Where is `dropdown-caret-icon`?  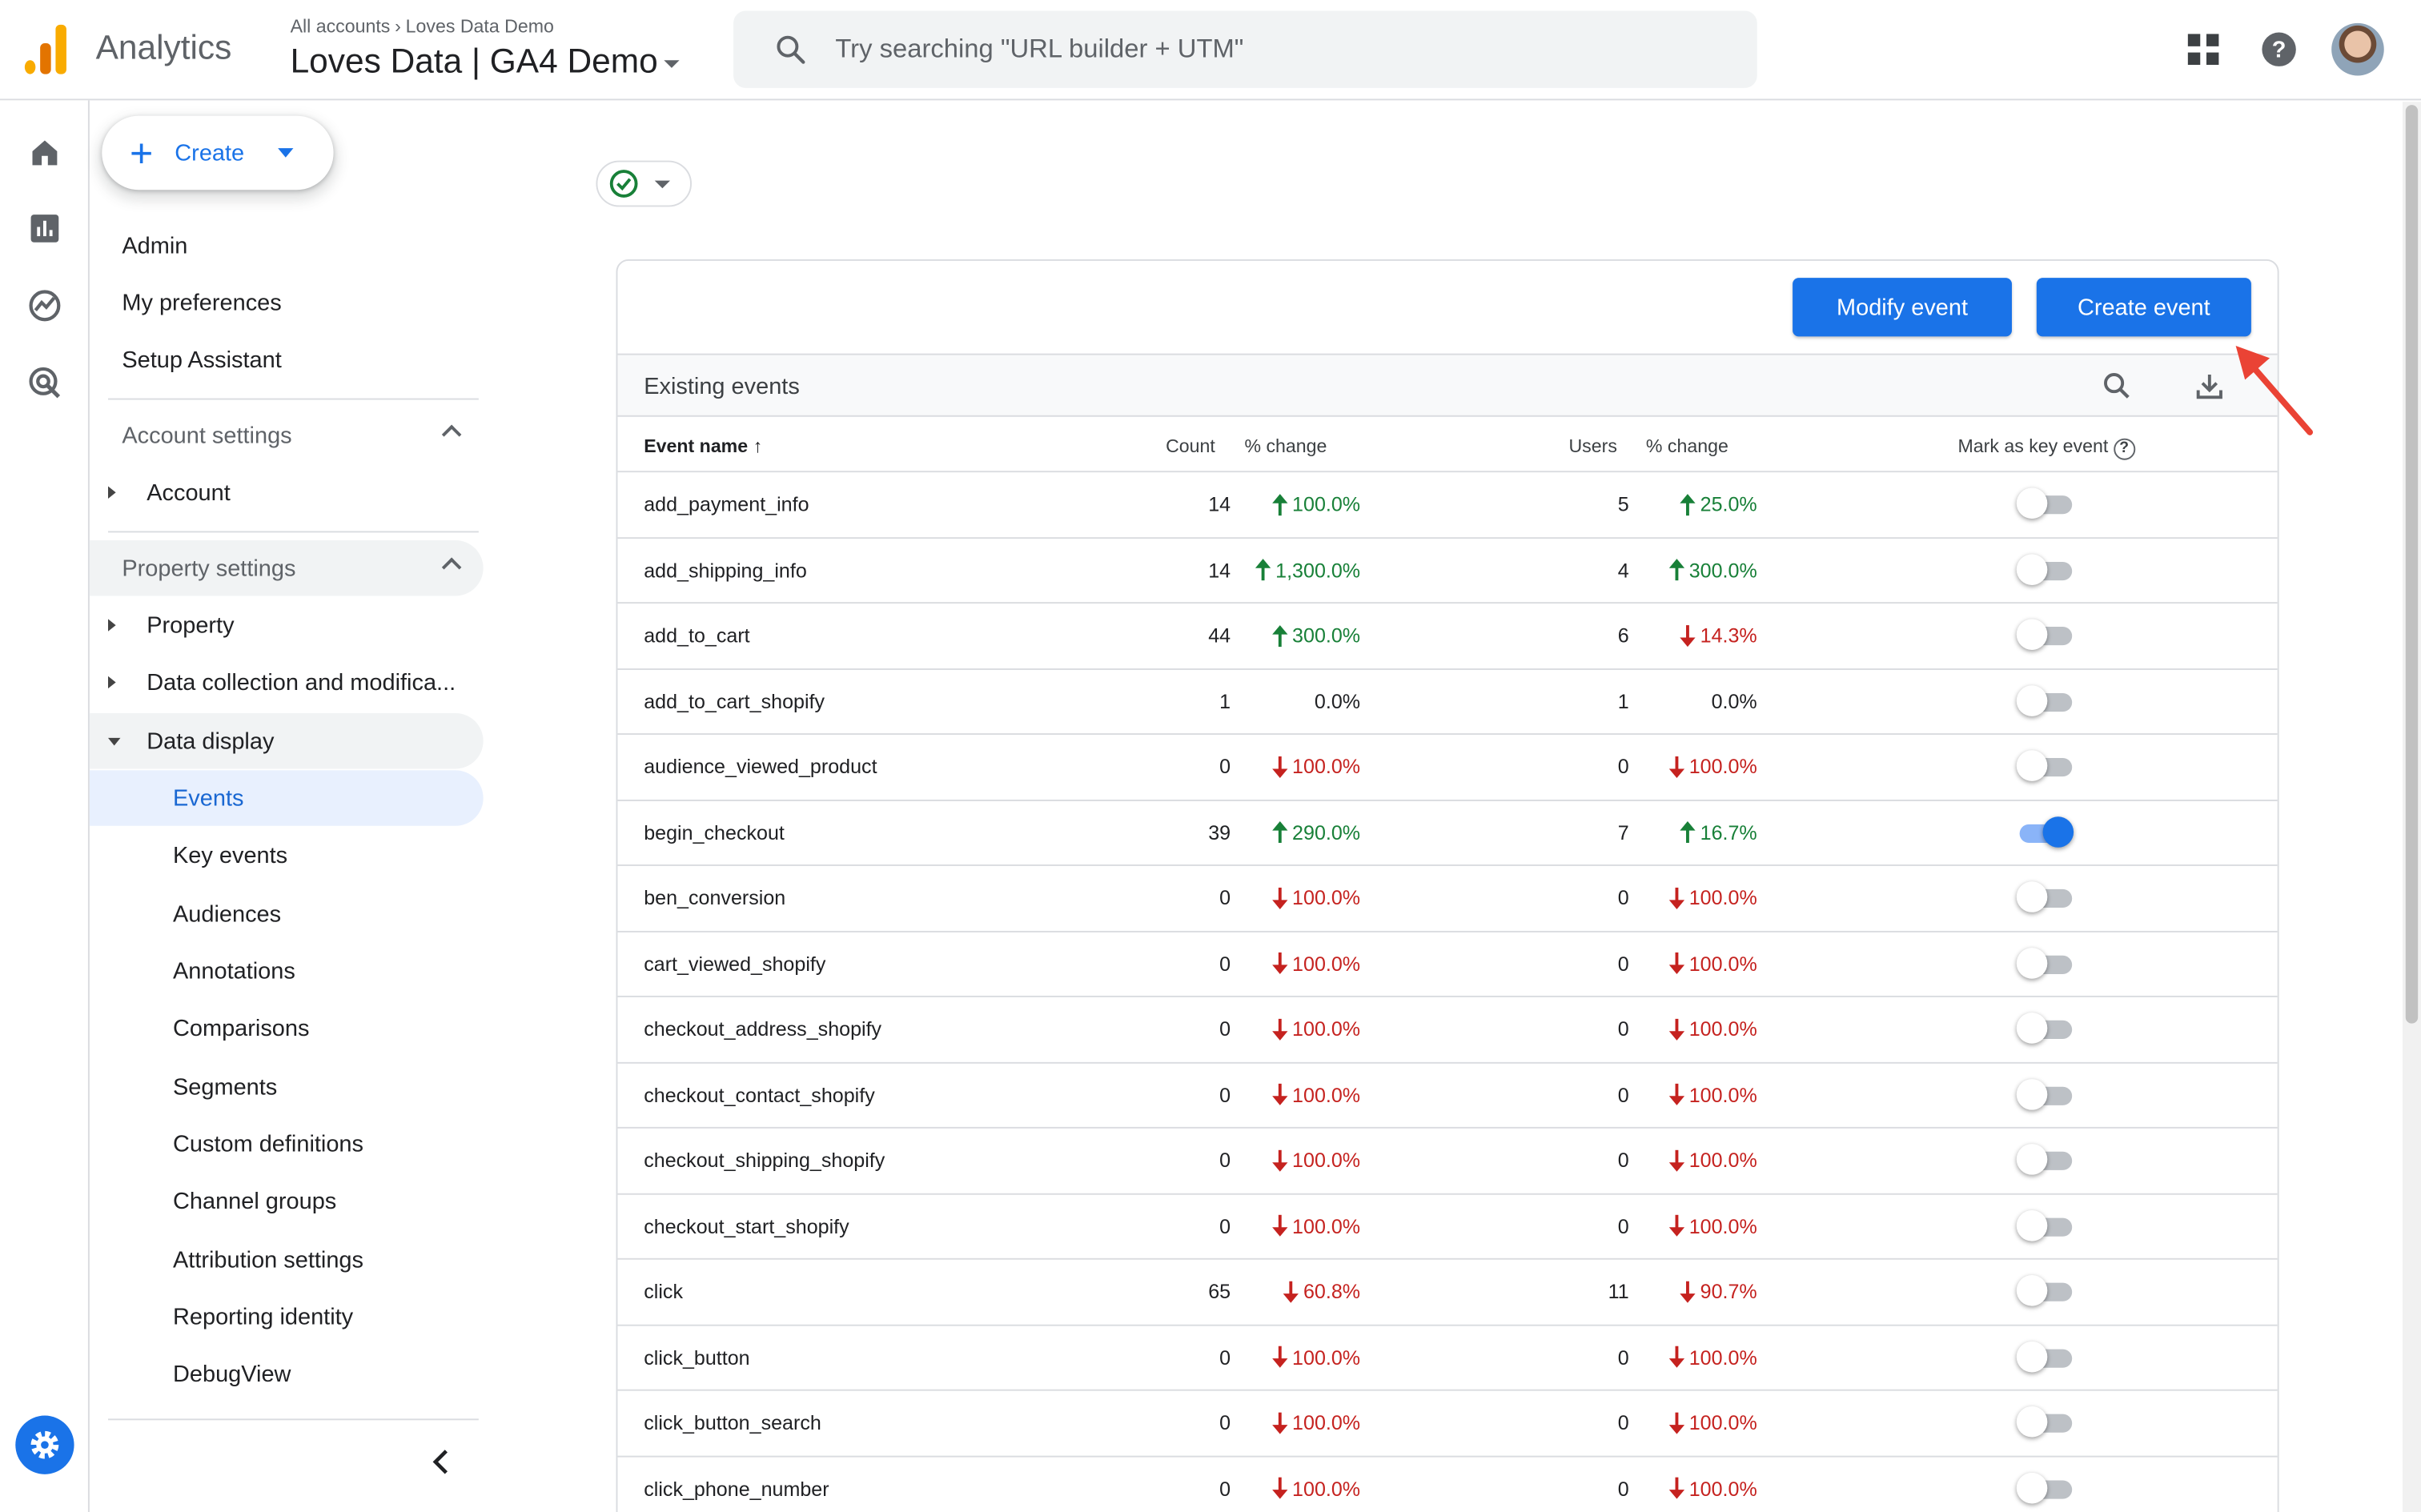
dropdown-caret-icon is located at coordinates (672, 63).